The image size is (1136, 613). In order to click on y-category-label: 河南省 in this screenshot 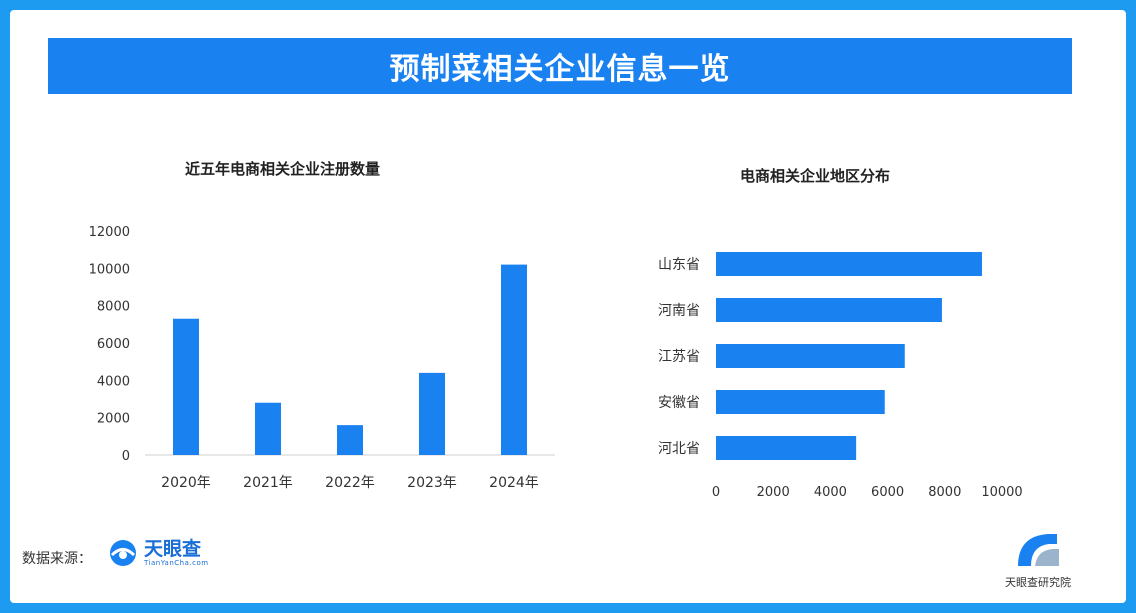, I will do `click(679, 311)`.